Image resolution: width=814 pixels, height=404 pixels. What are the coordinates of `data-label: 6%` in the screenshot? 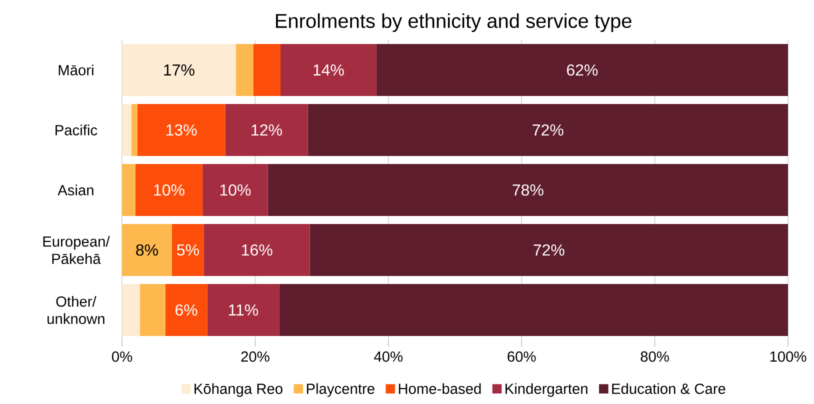 It's located at (187, 310).